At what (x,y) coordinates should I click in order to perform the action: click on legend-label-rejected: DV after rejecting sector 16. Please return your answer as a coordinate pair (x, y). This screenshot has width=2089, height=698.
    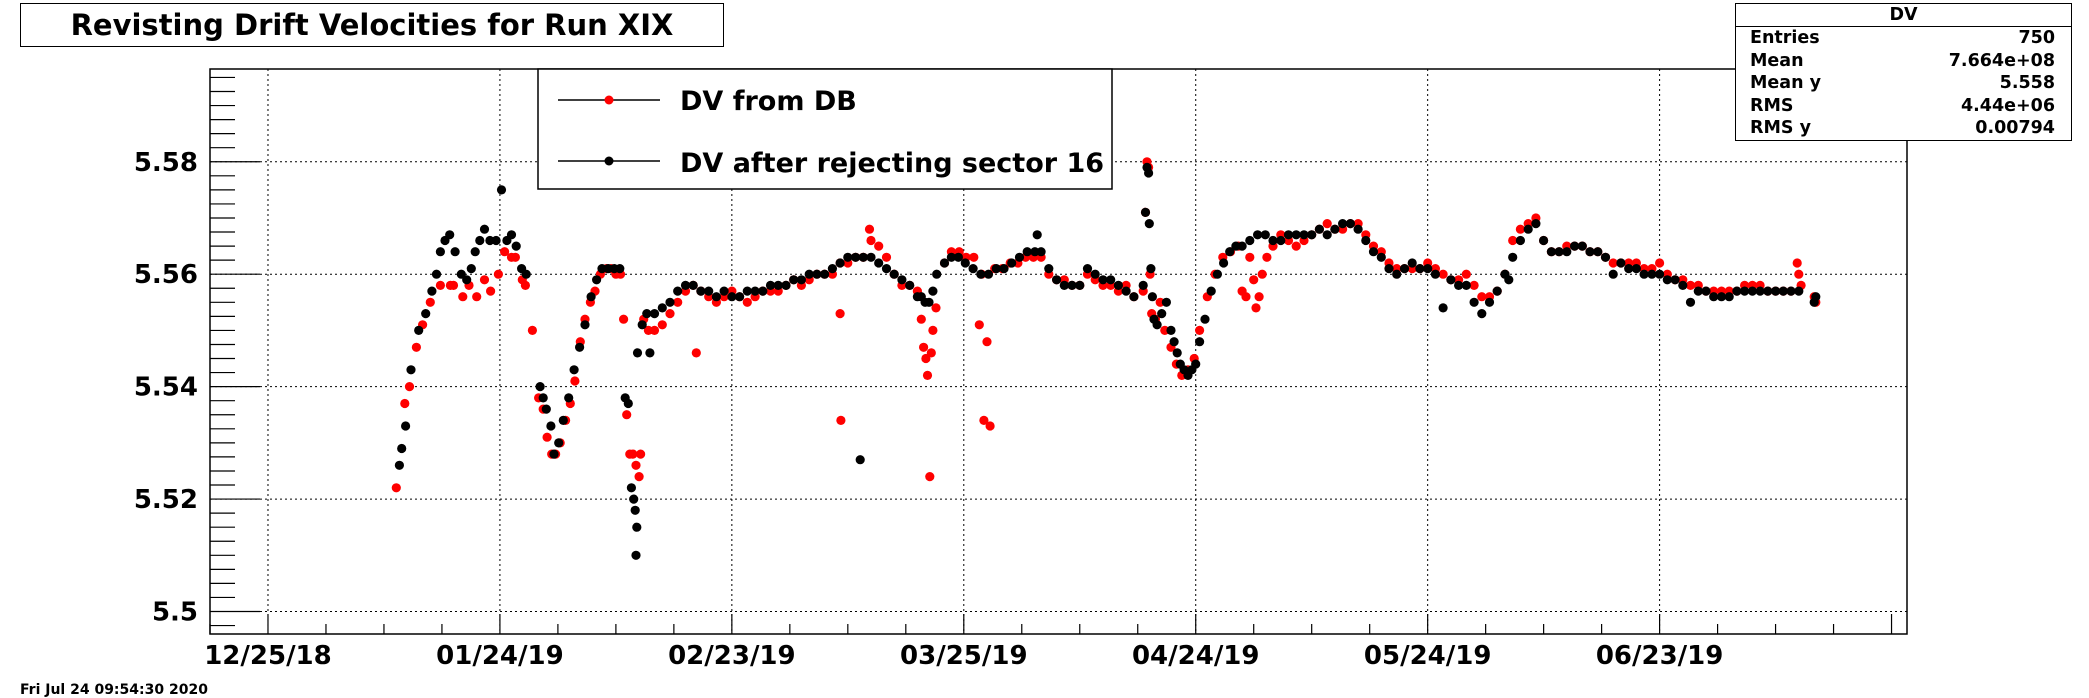
    Looking at the image, I should click on (892, 163).